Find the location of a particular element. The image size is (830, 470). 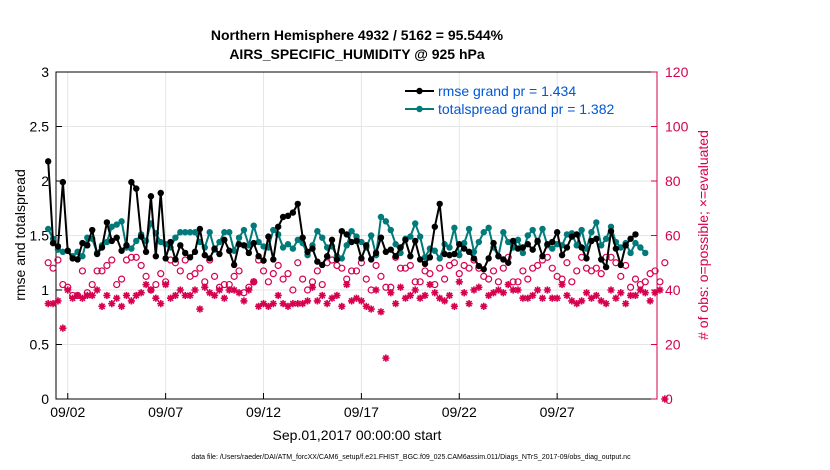

y-left-tick-label: 3 is located at coordinates (45, 72).